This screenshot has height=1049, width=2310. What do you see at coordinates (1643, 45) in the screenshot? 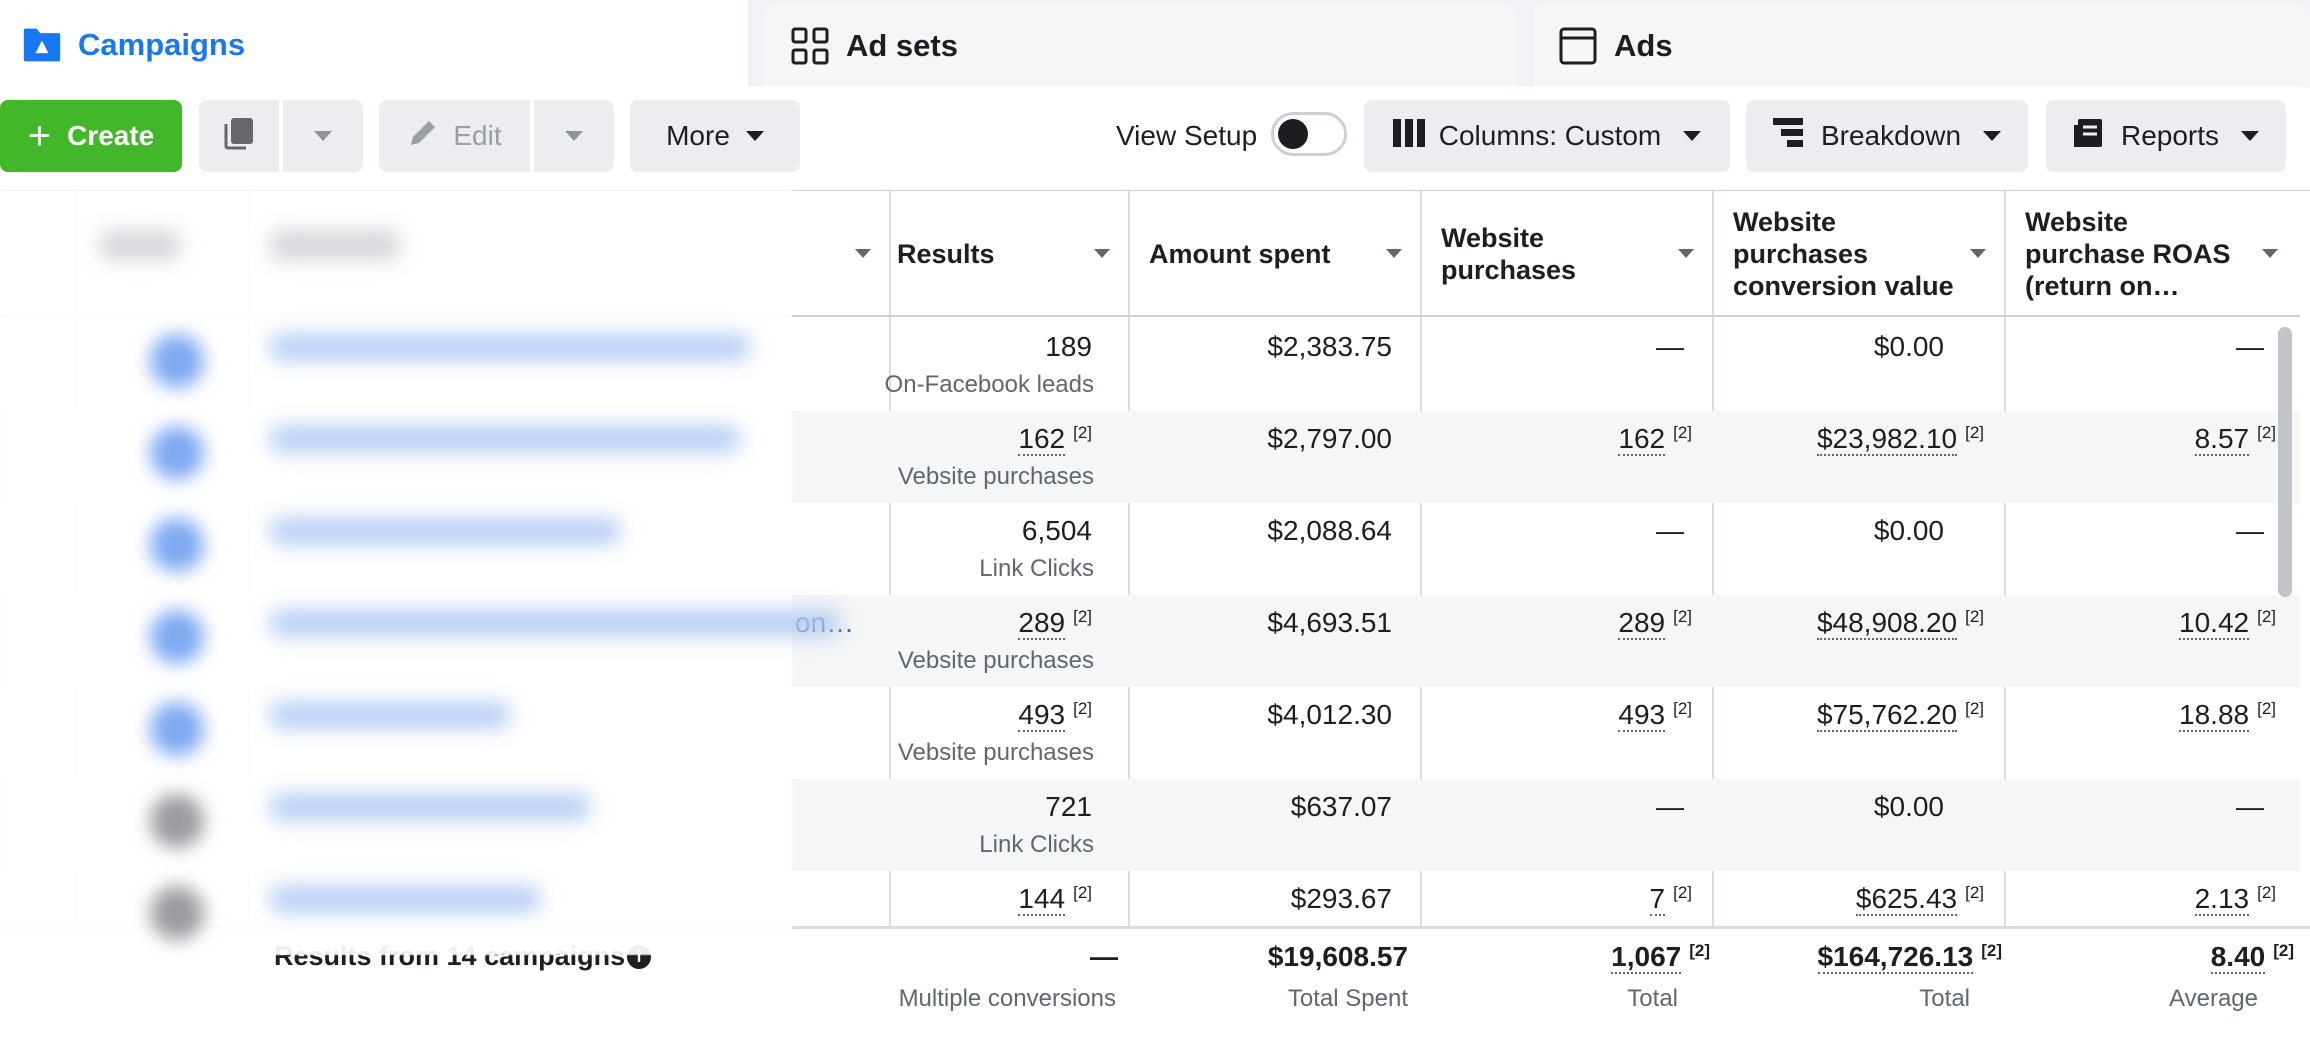
I see `tab-ads-label: Ads` at bounding box center [1643, 45].